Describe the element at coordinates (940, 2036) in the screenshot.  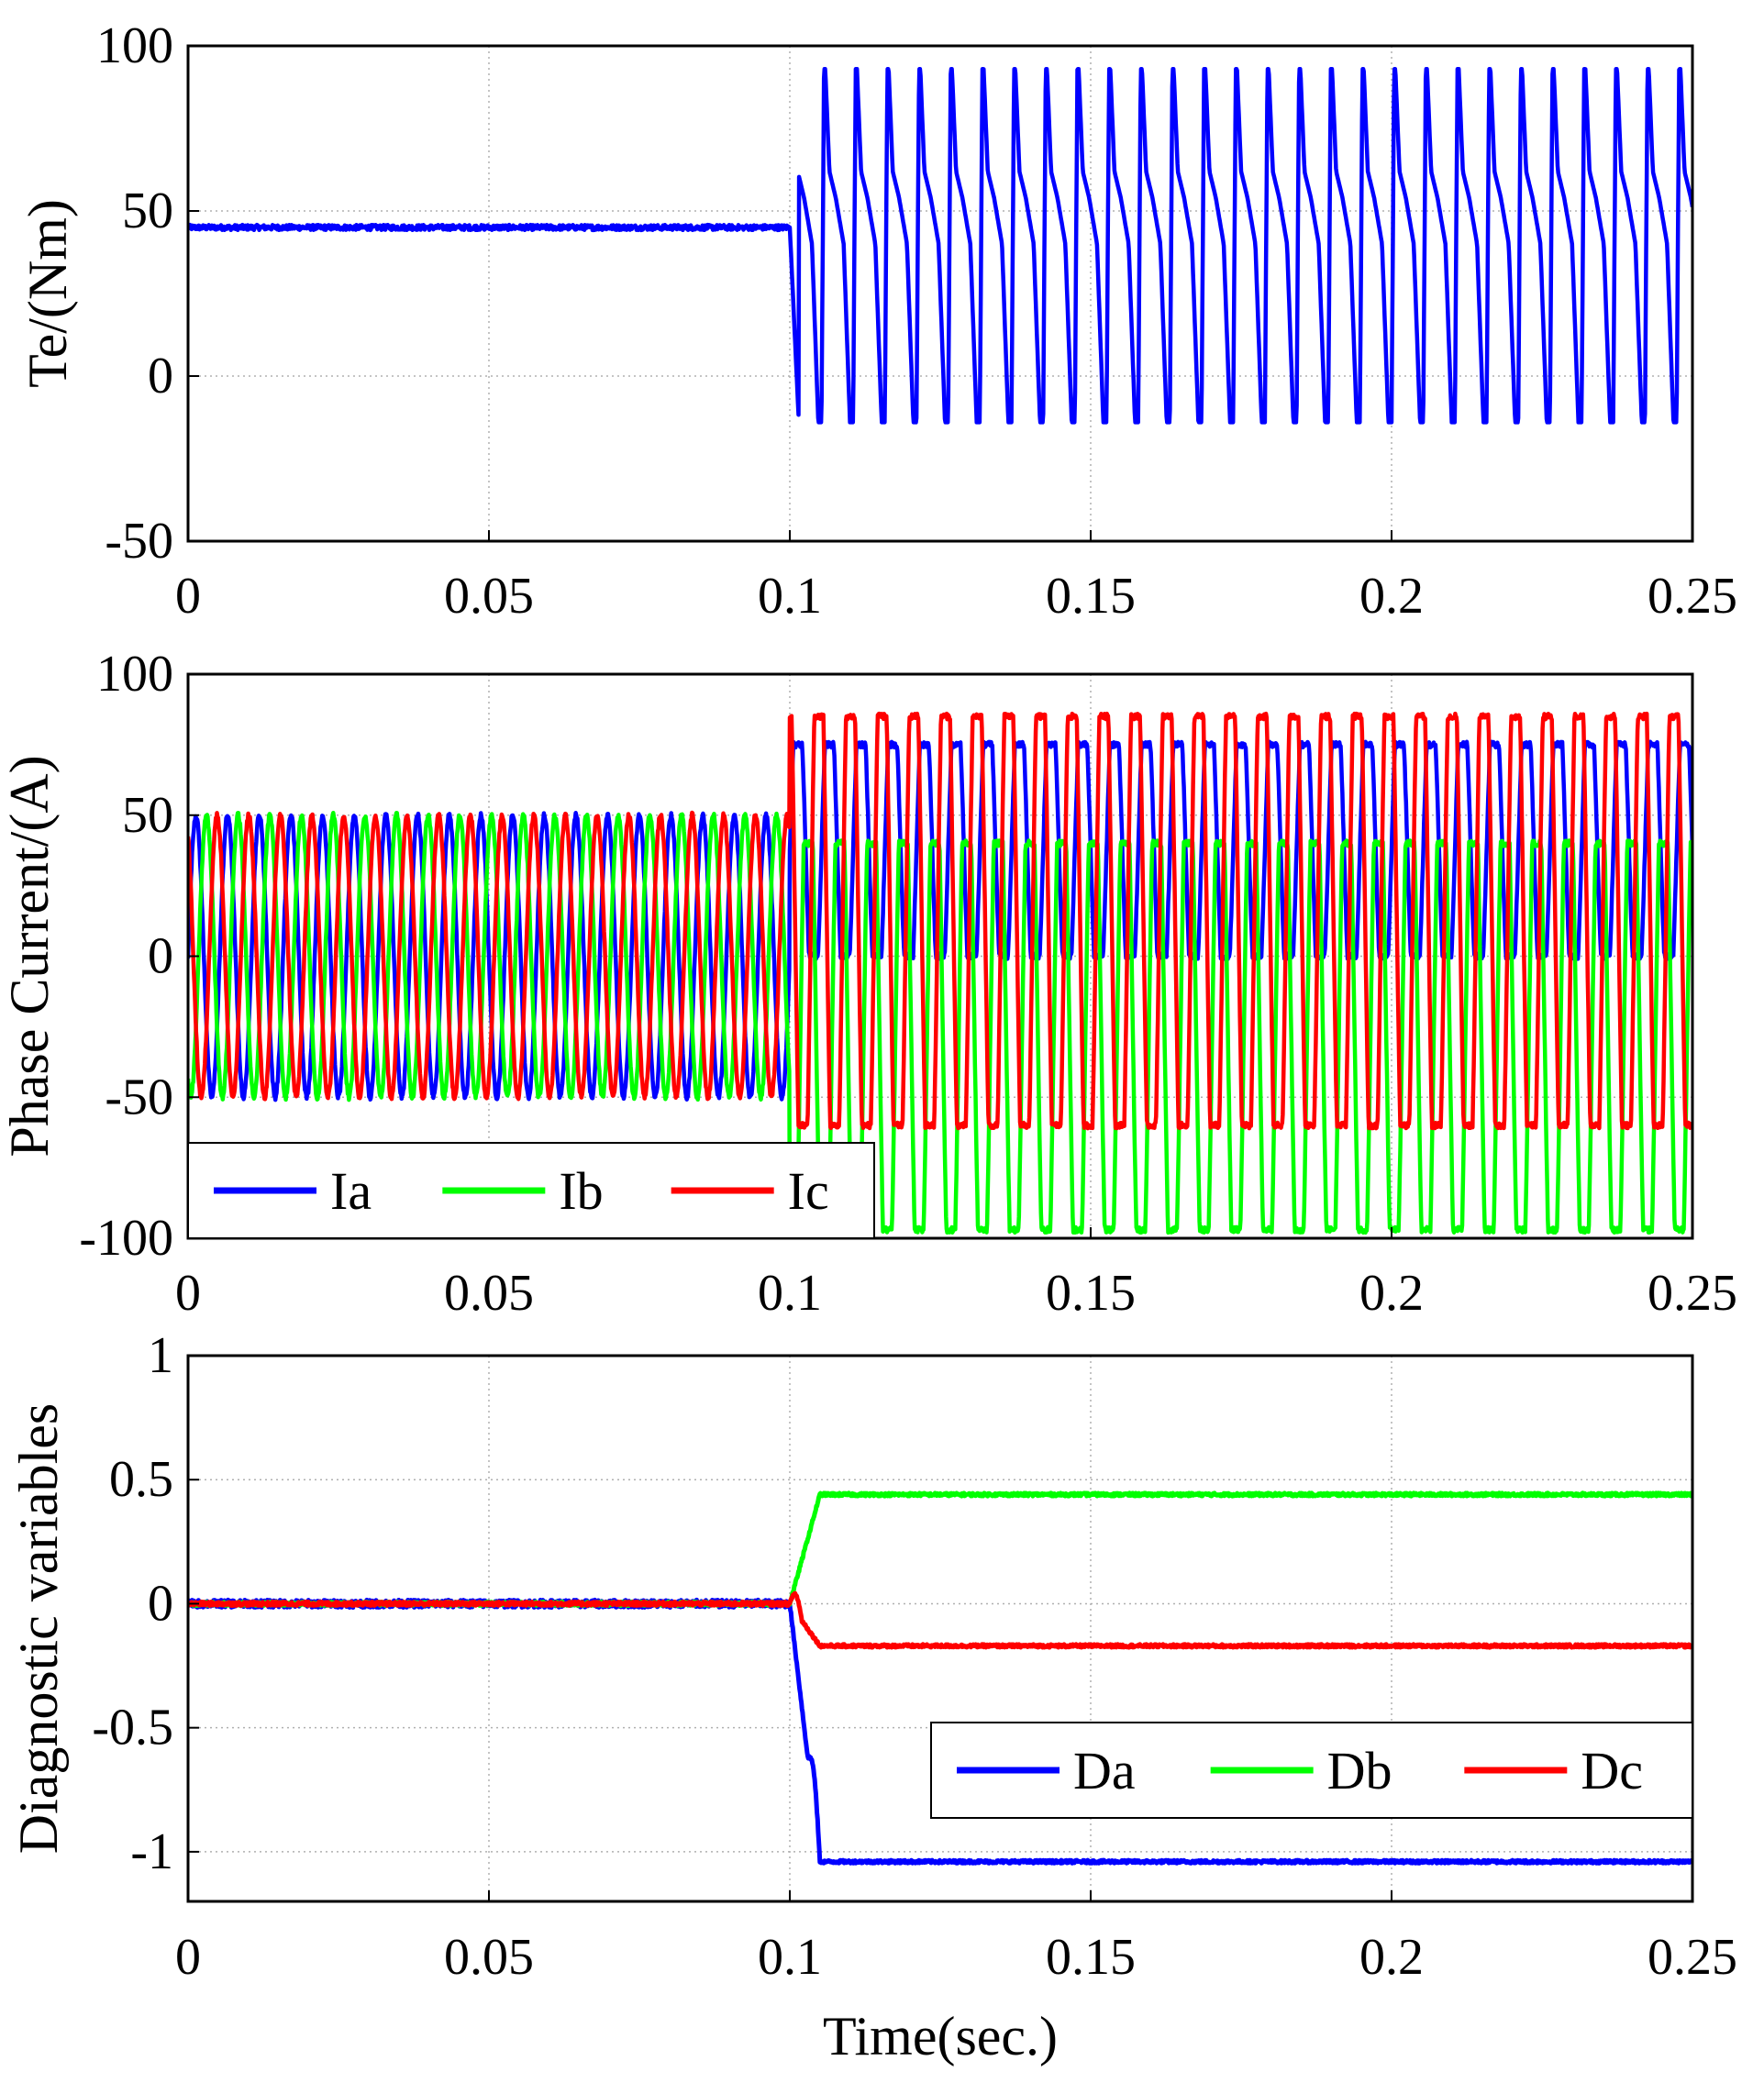
I see `x-axis-title: Time(sec.)` at that location.